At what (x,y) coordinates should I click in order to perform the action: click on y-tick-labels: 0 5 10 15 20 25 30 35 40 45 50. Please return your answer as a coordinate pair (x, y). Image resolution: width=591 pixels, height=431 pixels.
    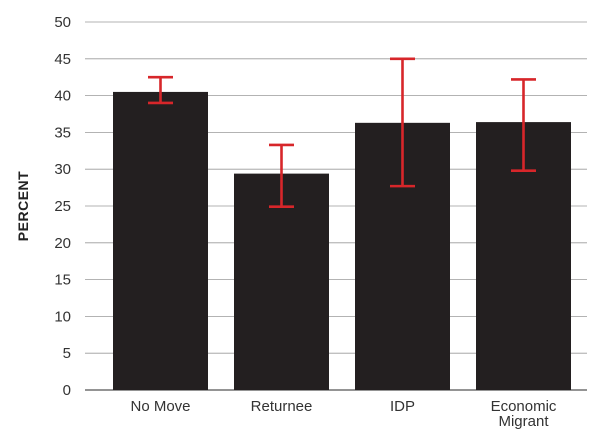
    Looking at the image, I should click on (62, 206).